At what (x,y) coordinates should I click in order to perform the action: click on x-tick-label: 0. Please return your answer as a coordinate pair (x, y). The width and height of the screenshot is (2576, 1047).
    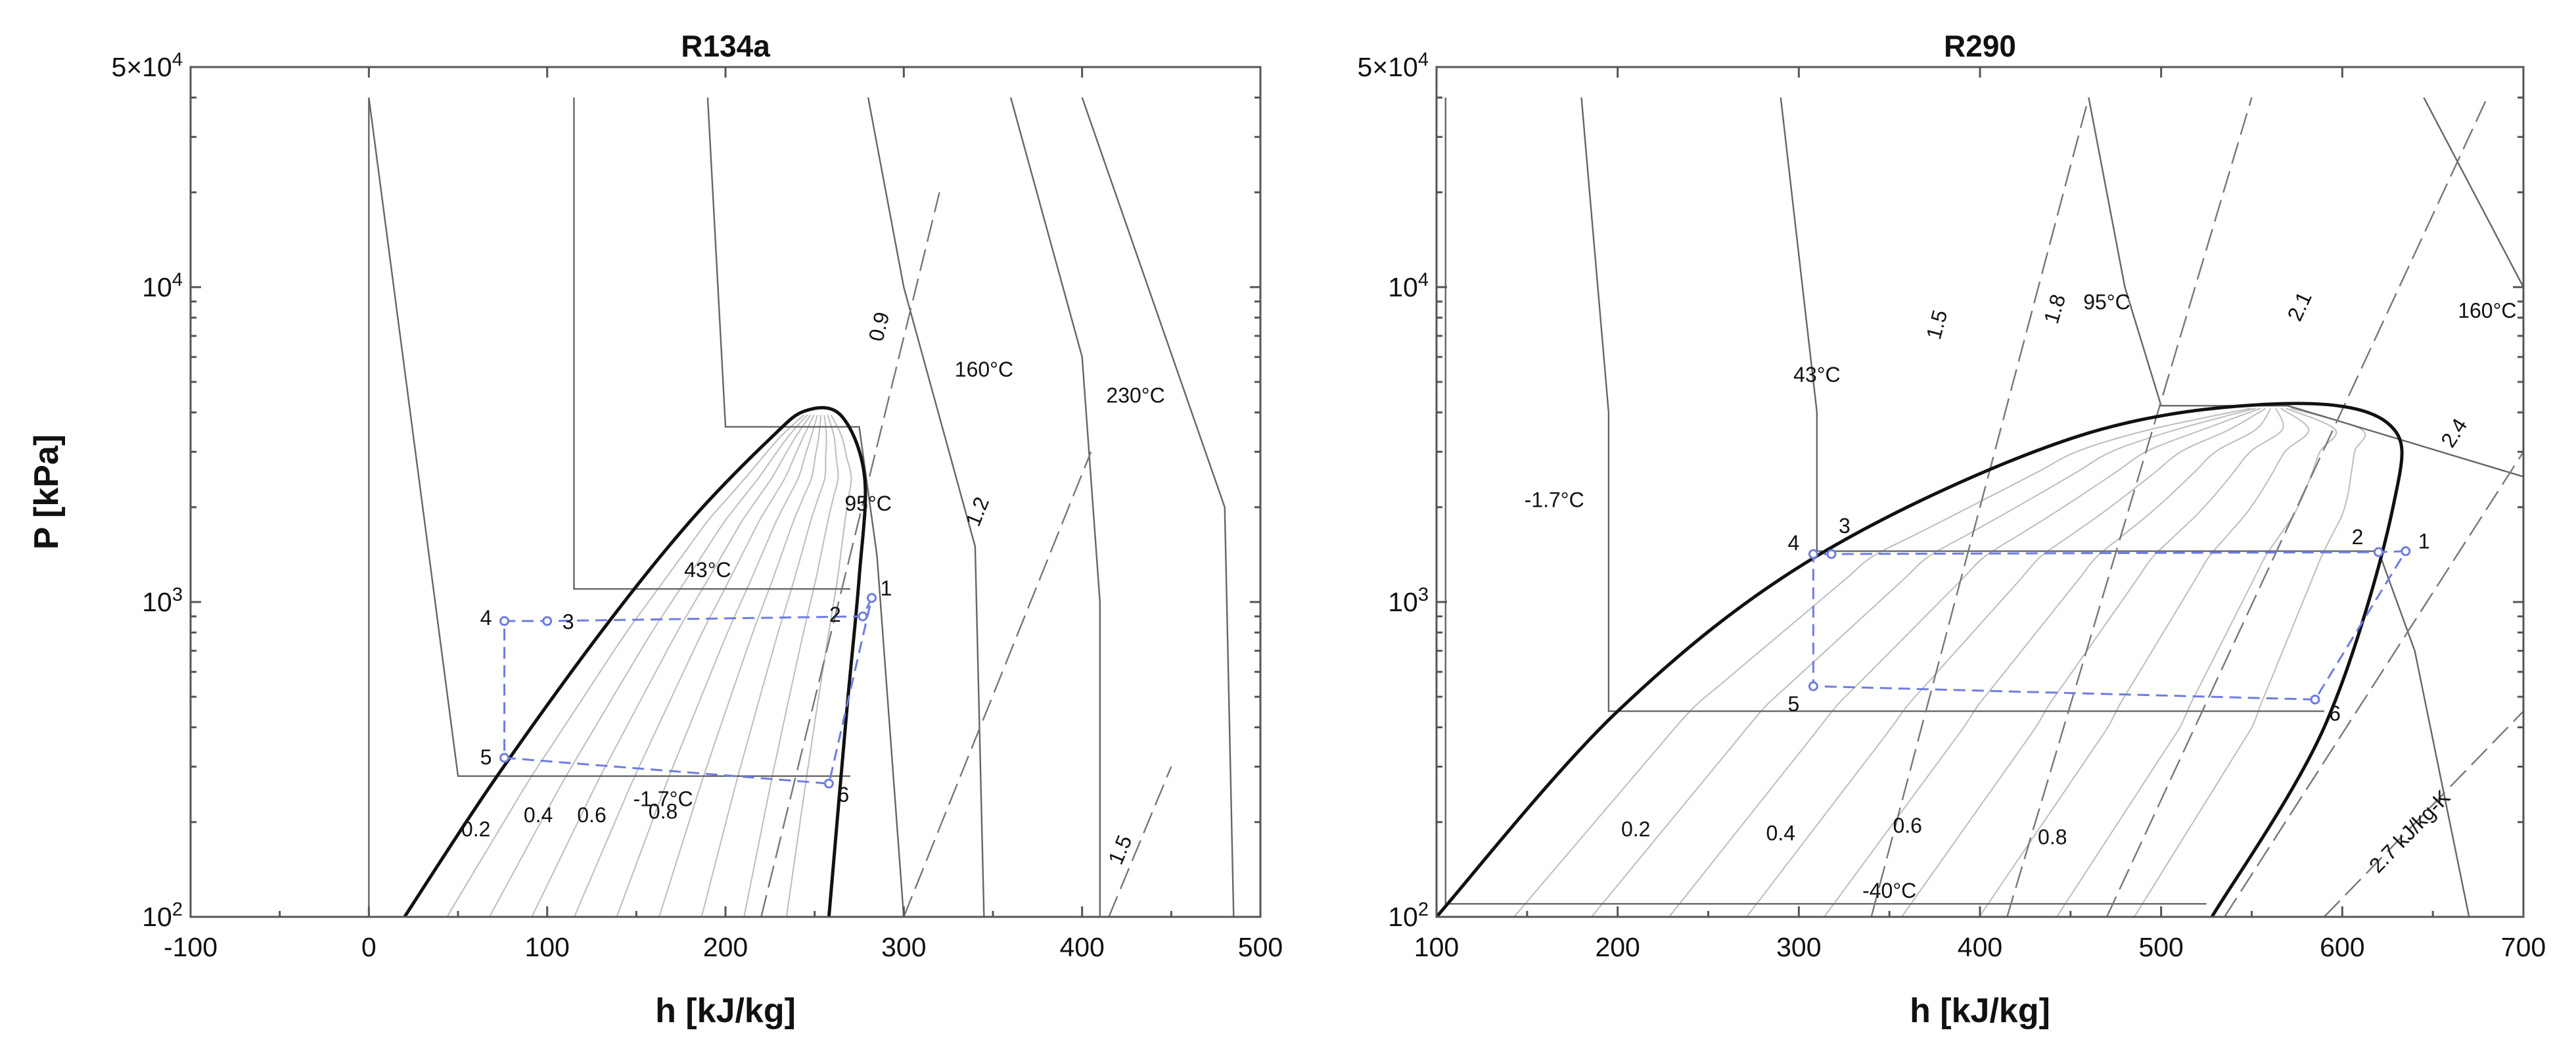
    Looking at the image, I should click on (369, 947).